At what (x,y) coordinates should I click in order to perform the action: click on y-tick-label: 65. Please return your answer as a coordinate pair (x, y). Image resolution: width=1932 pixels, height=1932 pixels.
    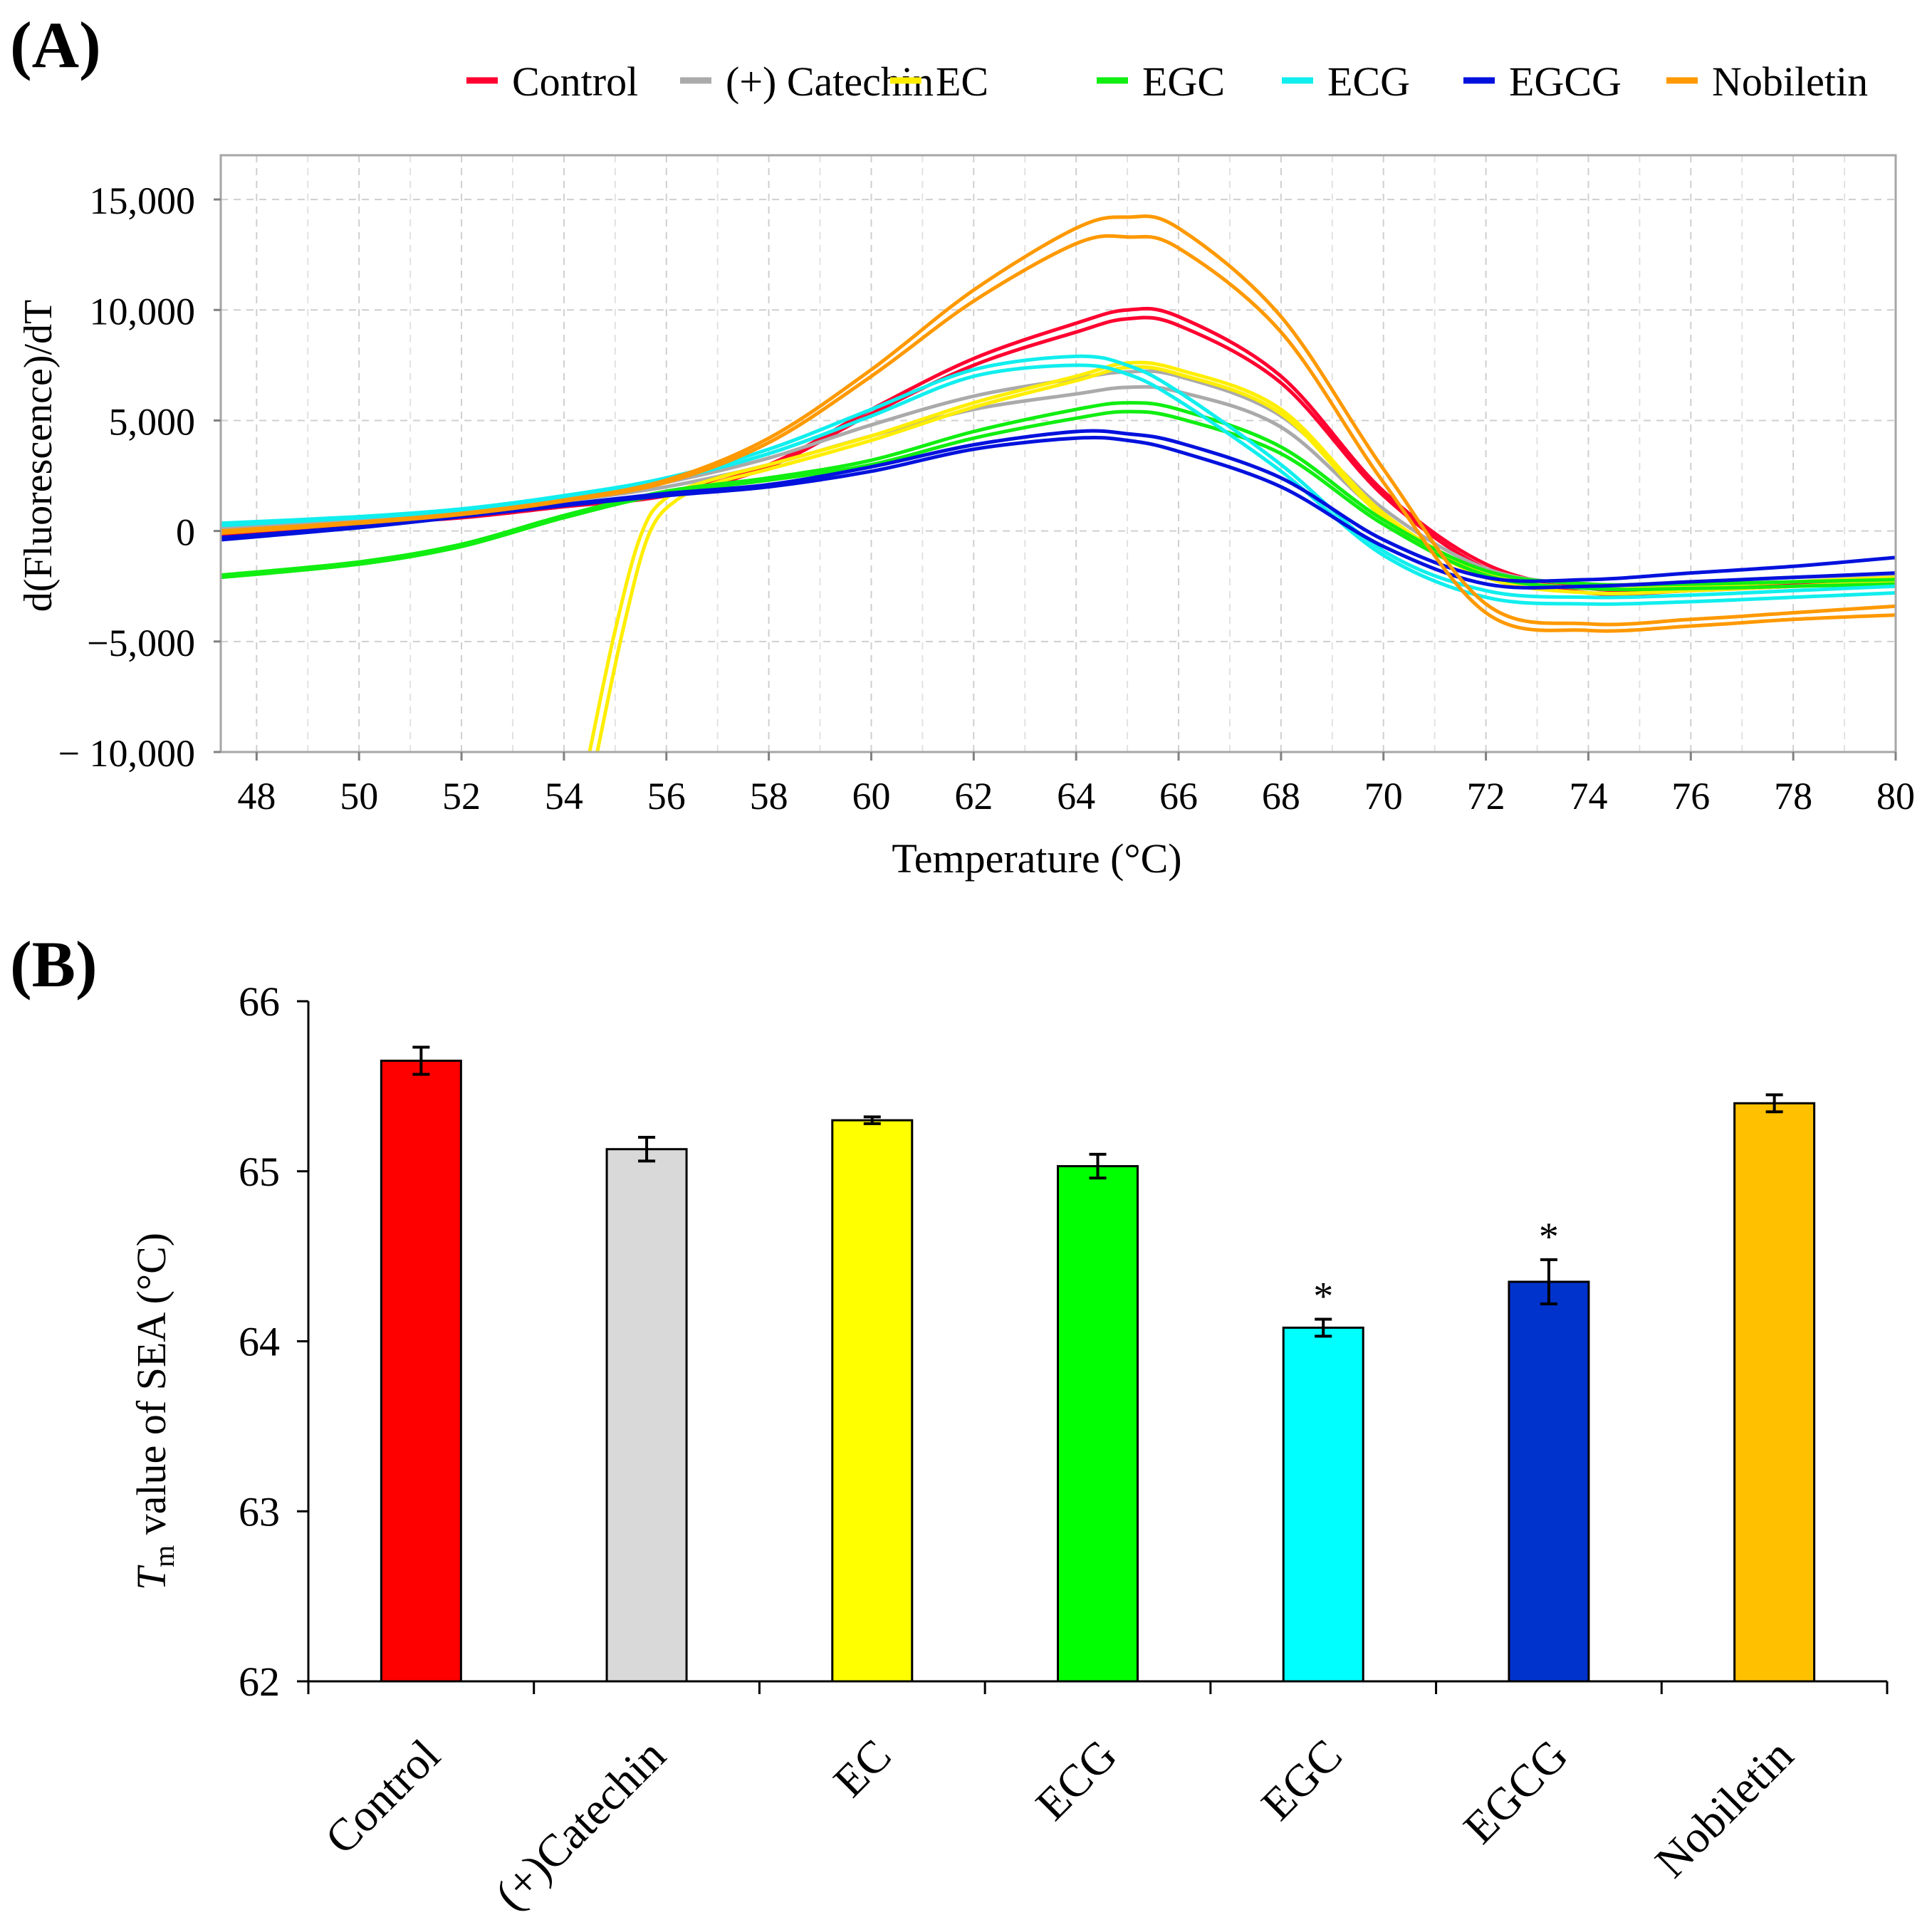
    Looking at the image, I should click on (259, 1172).